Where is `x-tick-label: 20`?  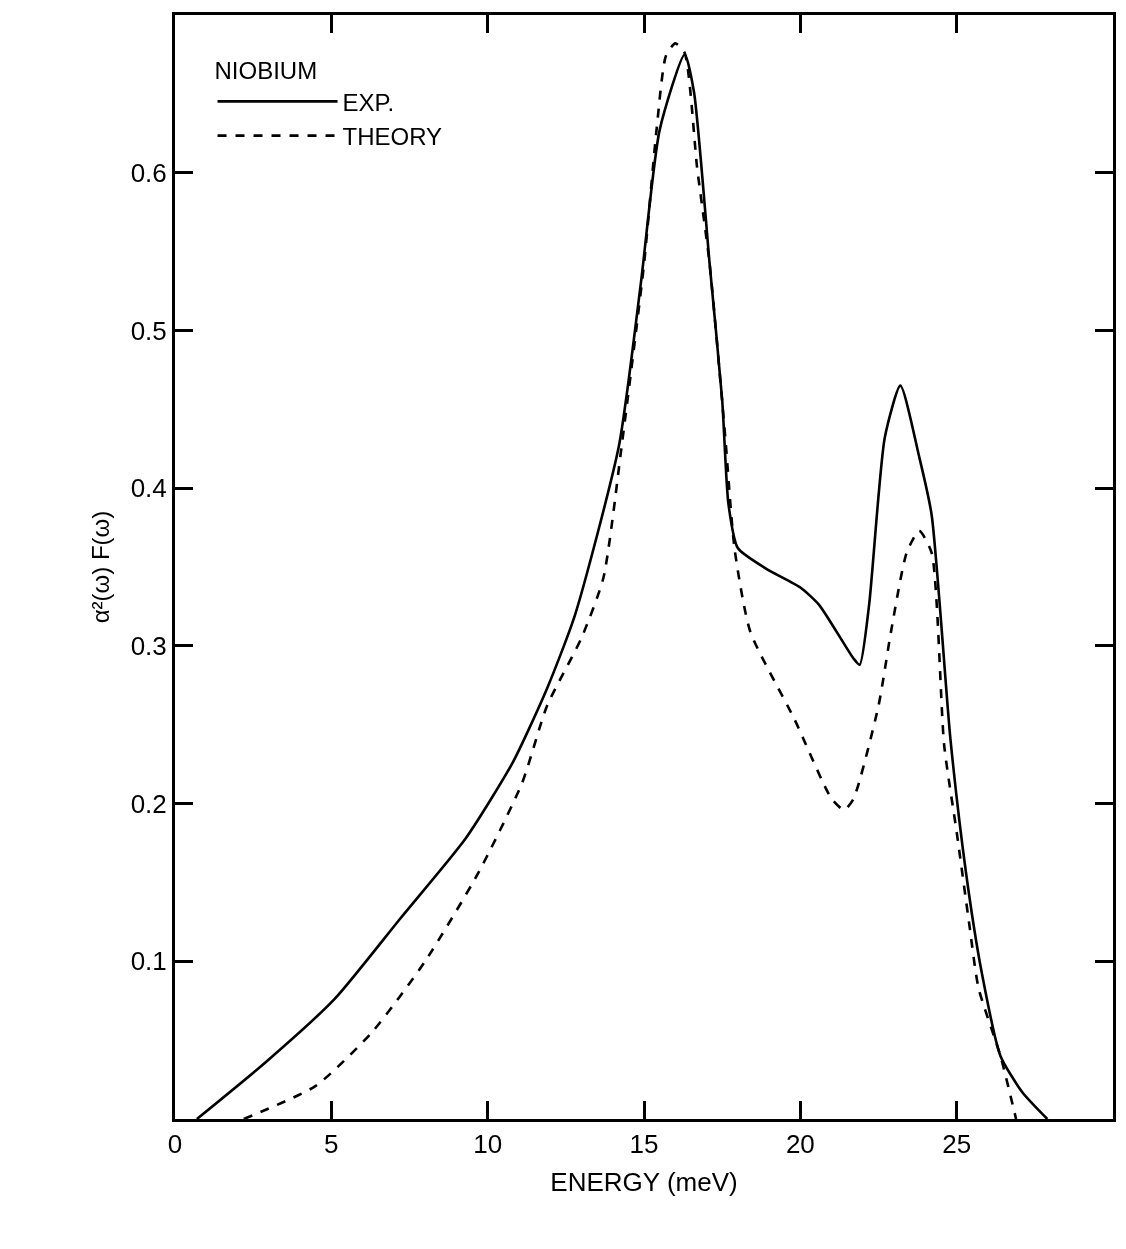
x-tick-label: 20 is located at coordinates (800, 1144).